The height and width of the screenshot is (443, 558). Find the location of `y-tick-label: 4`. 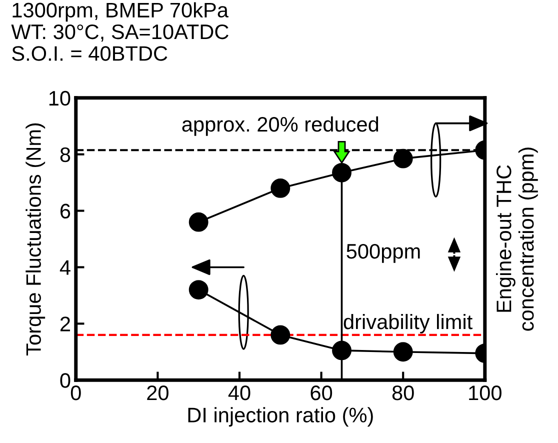

y-tick-label: 4 is located at coordinates (65, 267).